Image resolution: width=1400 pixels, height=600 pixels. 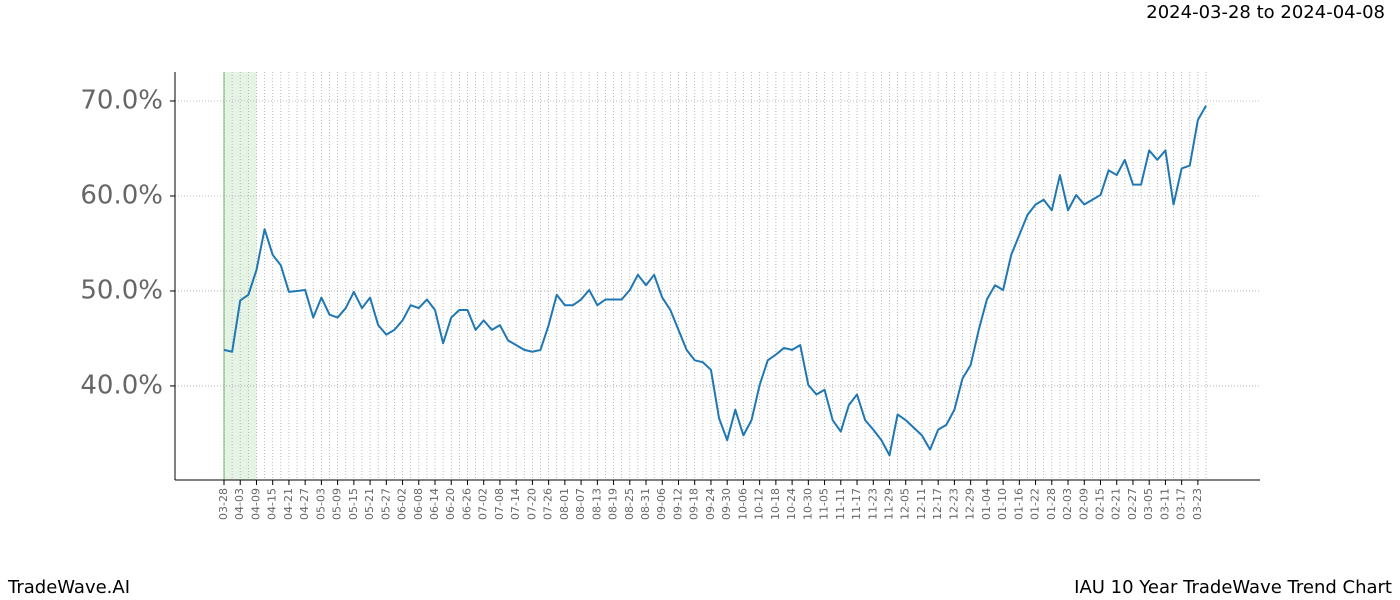 I want to click on x-tick-label: 11-17, so click(x=856, y=504).